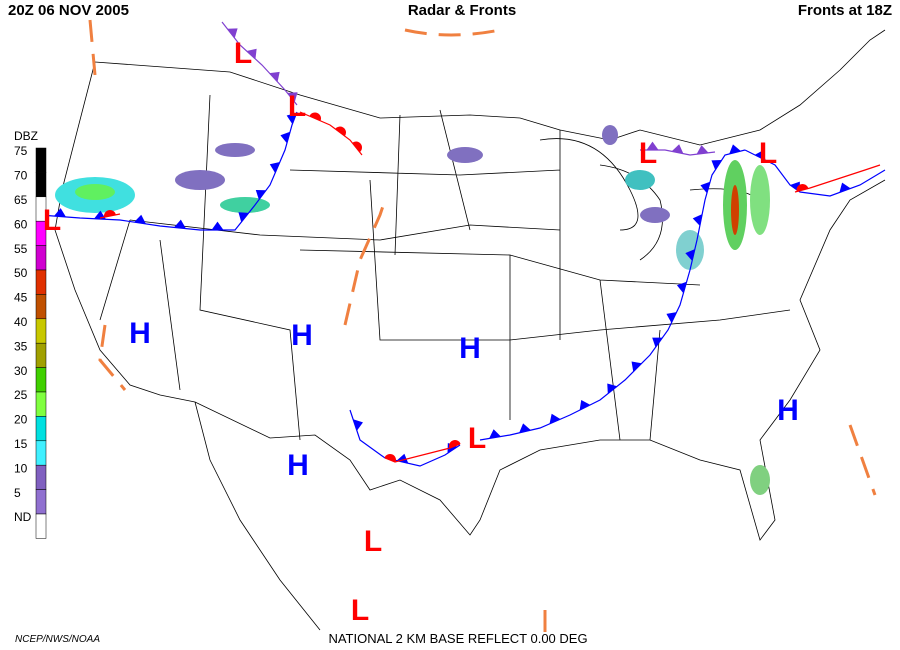  Describe the element at coordinates (168, 171) in the screenshot. I see `front-line` at that location.